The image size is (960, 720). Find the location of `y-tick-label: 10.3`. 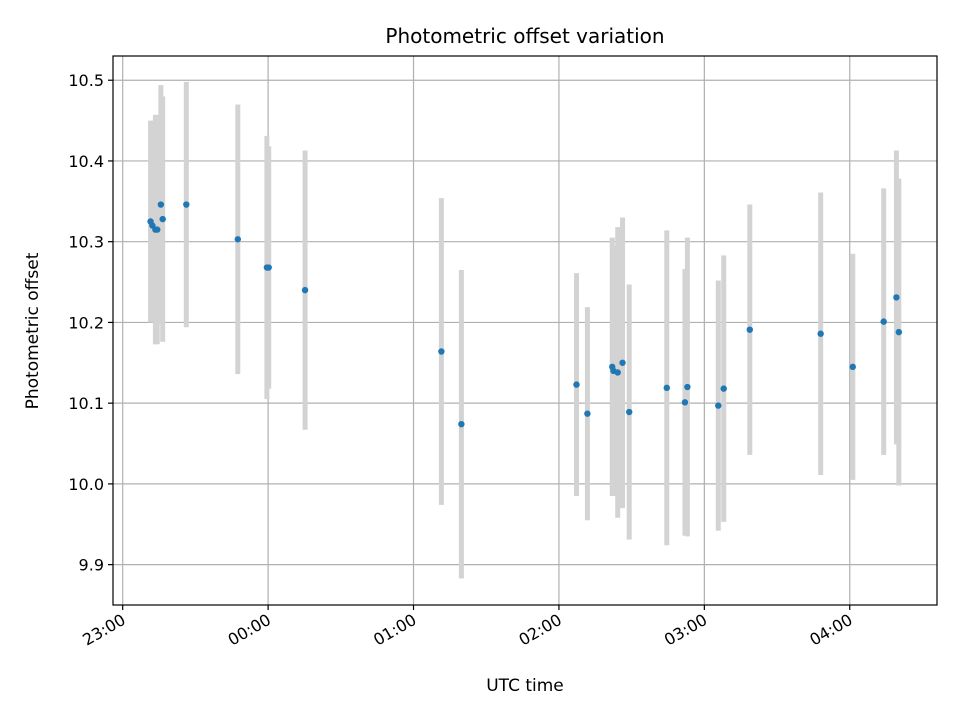

y-tick-label: 10.3 is located at coordinates (86, 242).